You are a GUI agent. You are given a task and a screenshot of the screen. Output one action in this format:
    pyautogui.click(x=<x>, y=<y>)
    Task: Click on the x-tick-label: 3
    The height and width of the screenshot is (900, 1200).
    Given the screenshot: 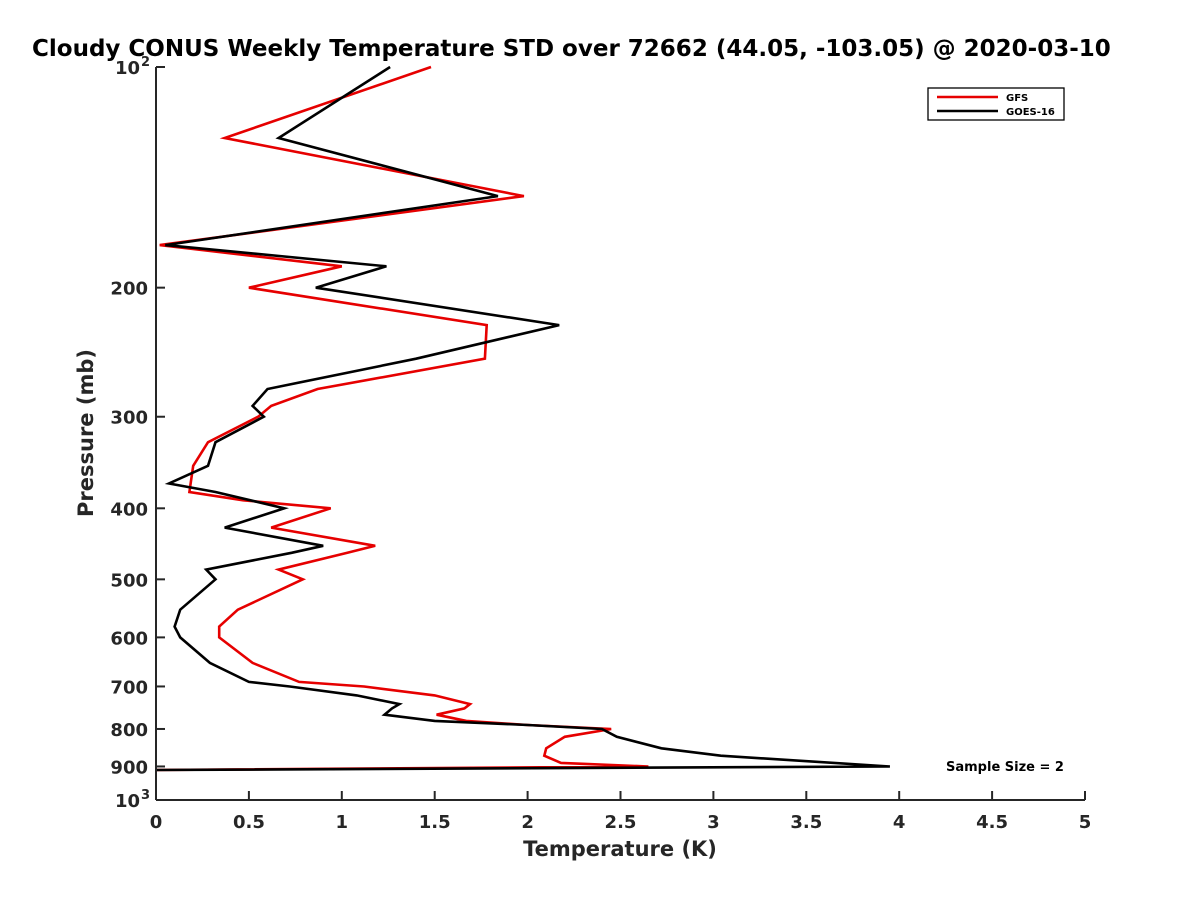 What is the action you would take?
    pyautogui.click(x=713, y=822)
    